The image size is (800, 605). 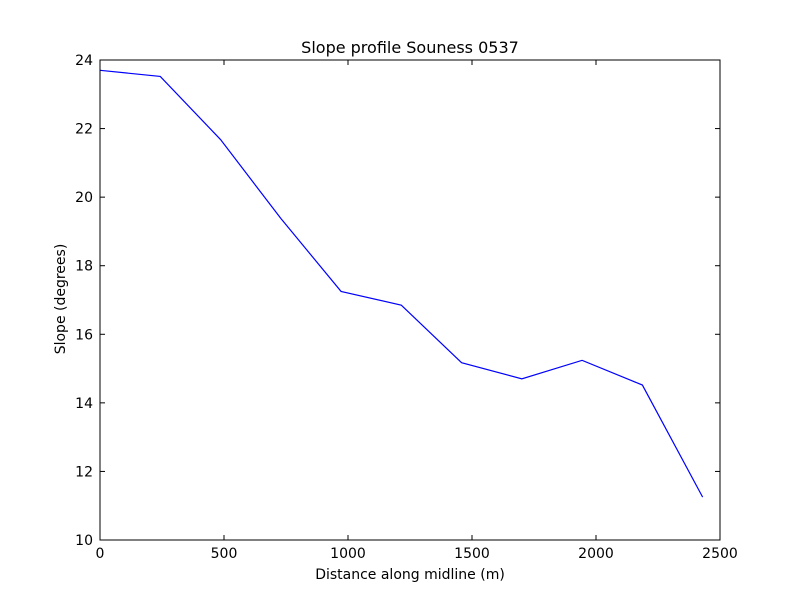 What do you see at coordinates (410, 575) in the screenshot?
I see `x-axis-label: Distance along midline (m)` at bounding box center [410, 575].